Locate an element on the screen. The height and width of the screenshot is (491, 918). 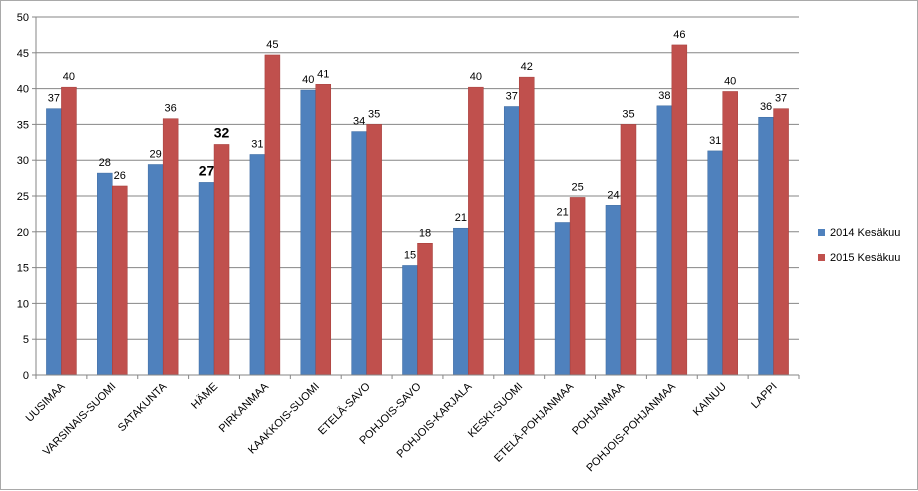
y-tick-label: 30 is located at coordinates (23, 161).